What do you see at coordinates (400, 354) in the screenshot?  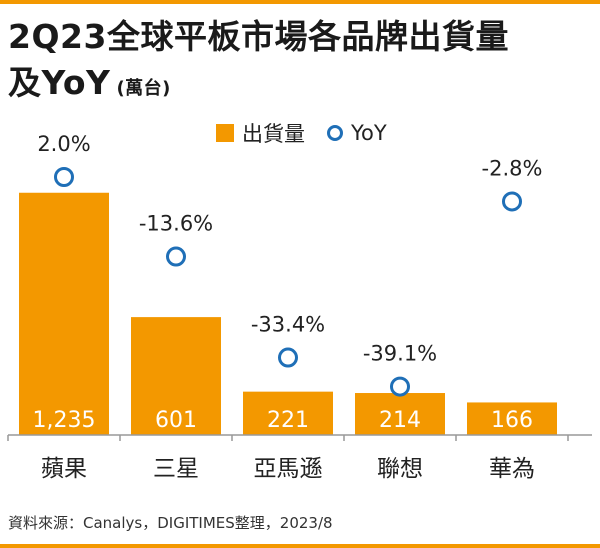 I see `yoy-label-3: -39.1%` at bounding box center [400, 354].